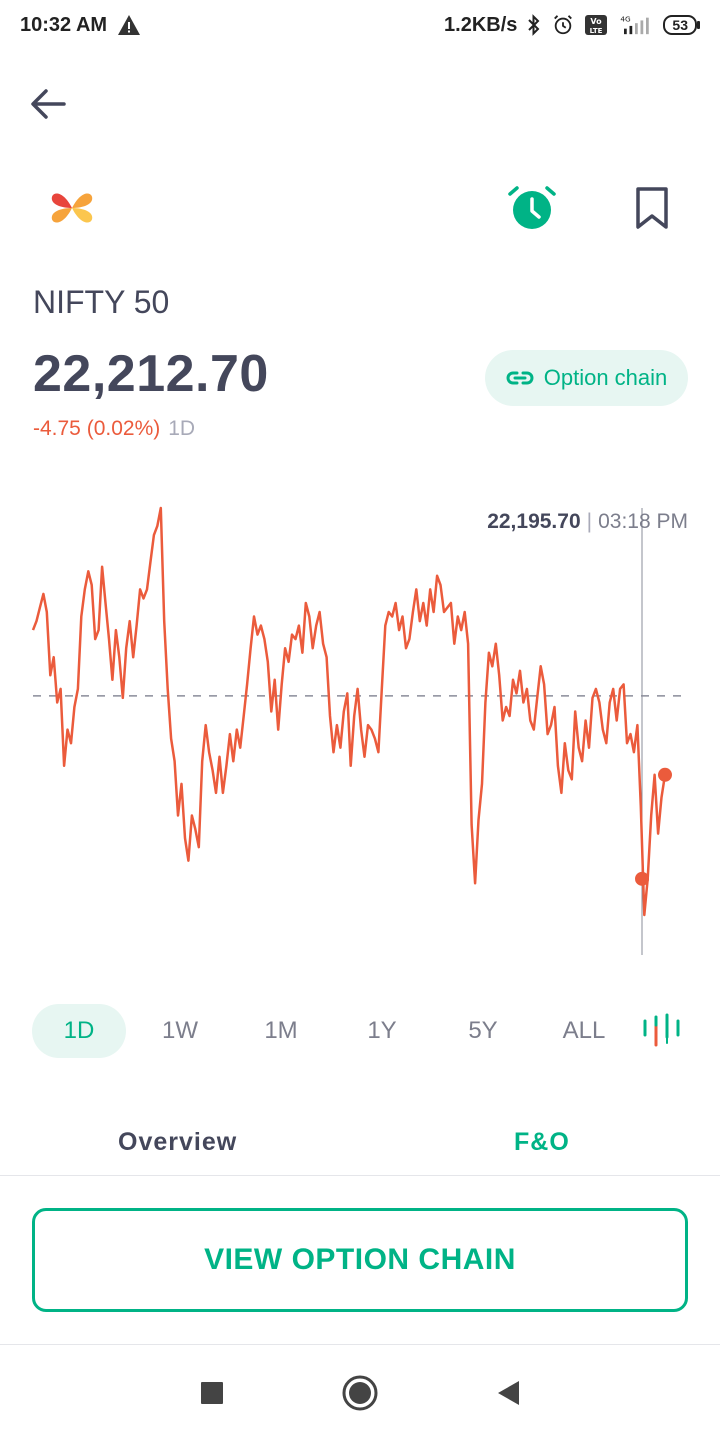  What do you see at coordinates (97, 428) in the screenshot?
I see `price-change: -4.75 (0.02%)` at bounding box center [97, 428].